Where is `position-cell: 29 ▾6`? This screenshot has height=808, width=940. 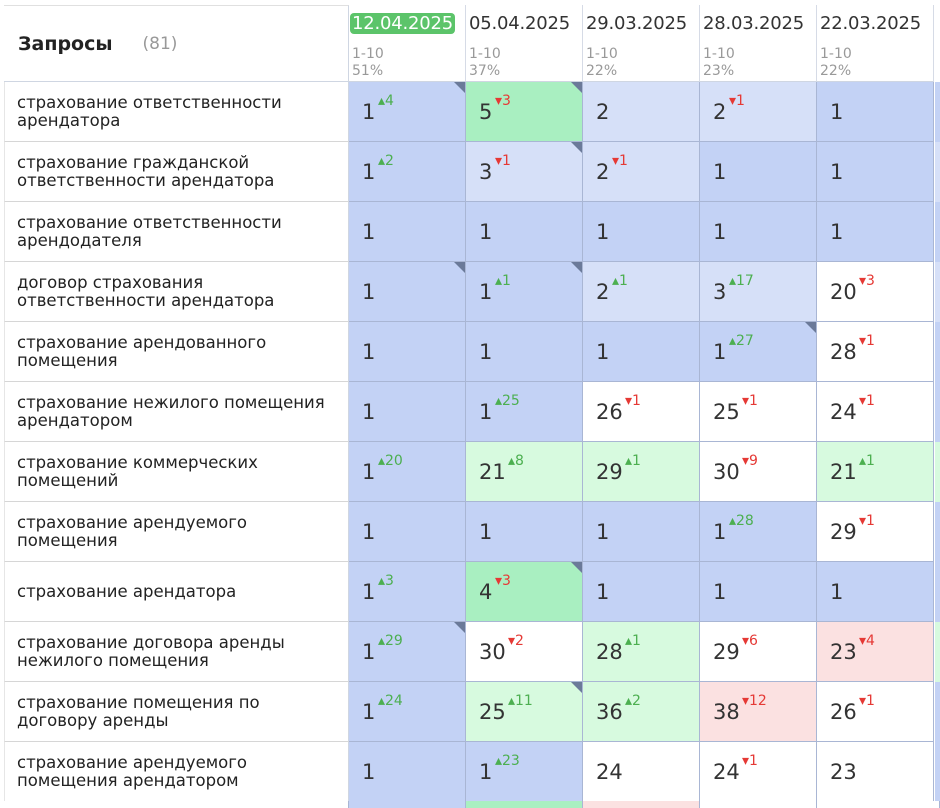 position-cell: 29 ▾6 is located at coordinates (758, 652).